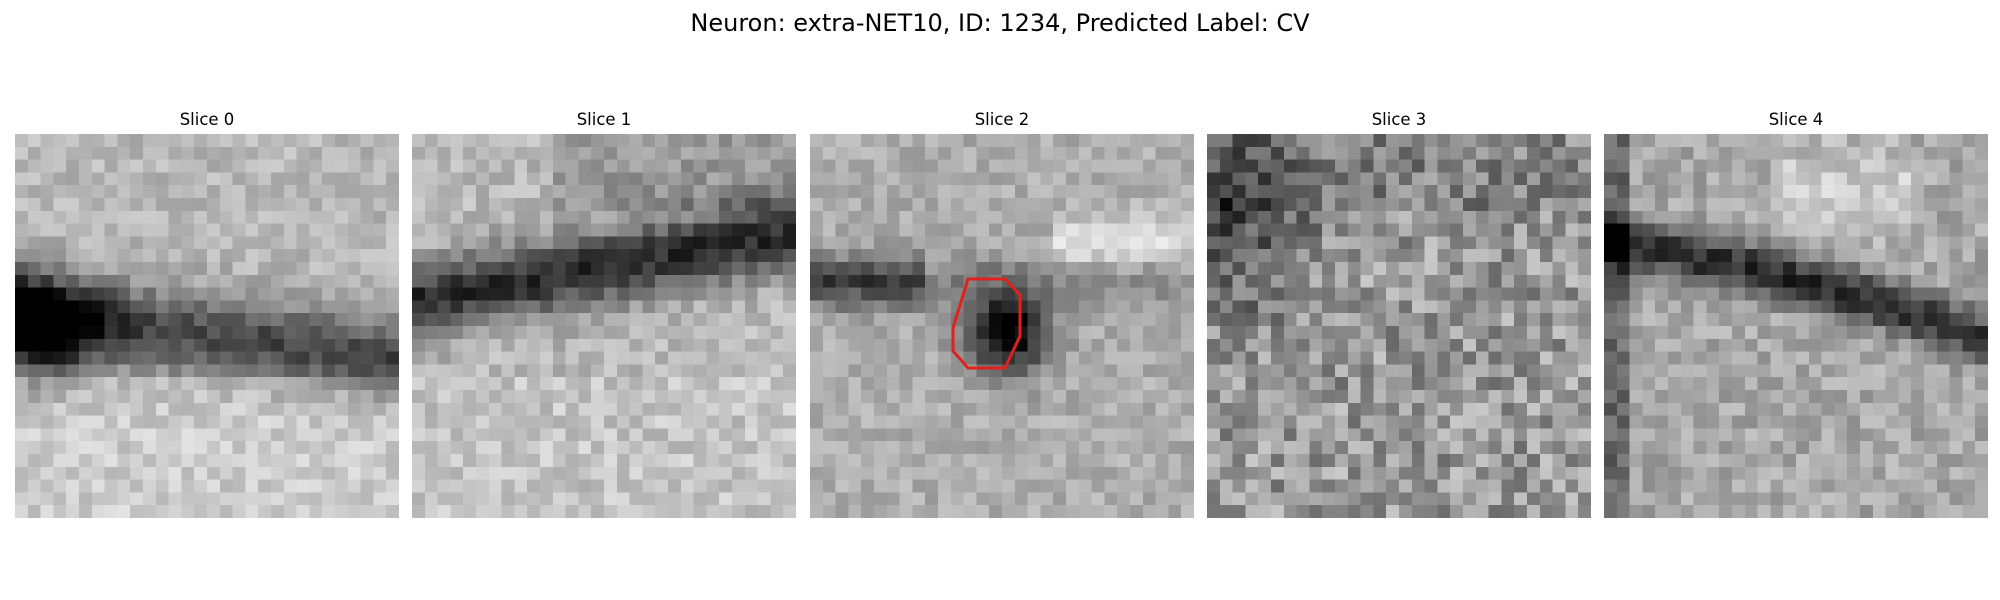 Image resolution: width=2000 pixels, height=600 pixels. What do you see at coordinates (1796, 119) in the screenshot?
I see `slice-title-4: Slice 4` at bounding box center [1796, 119].